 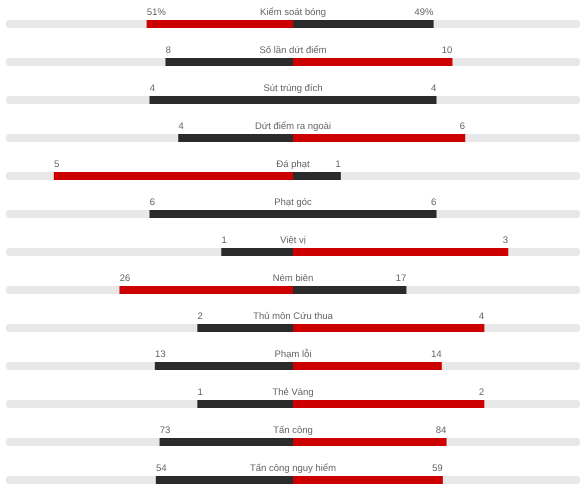 I want to click on y-tick-label: Tấn công, so click(x=292, y=430).